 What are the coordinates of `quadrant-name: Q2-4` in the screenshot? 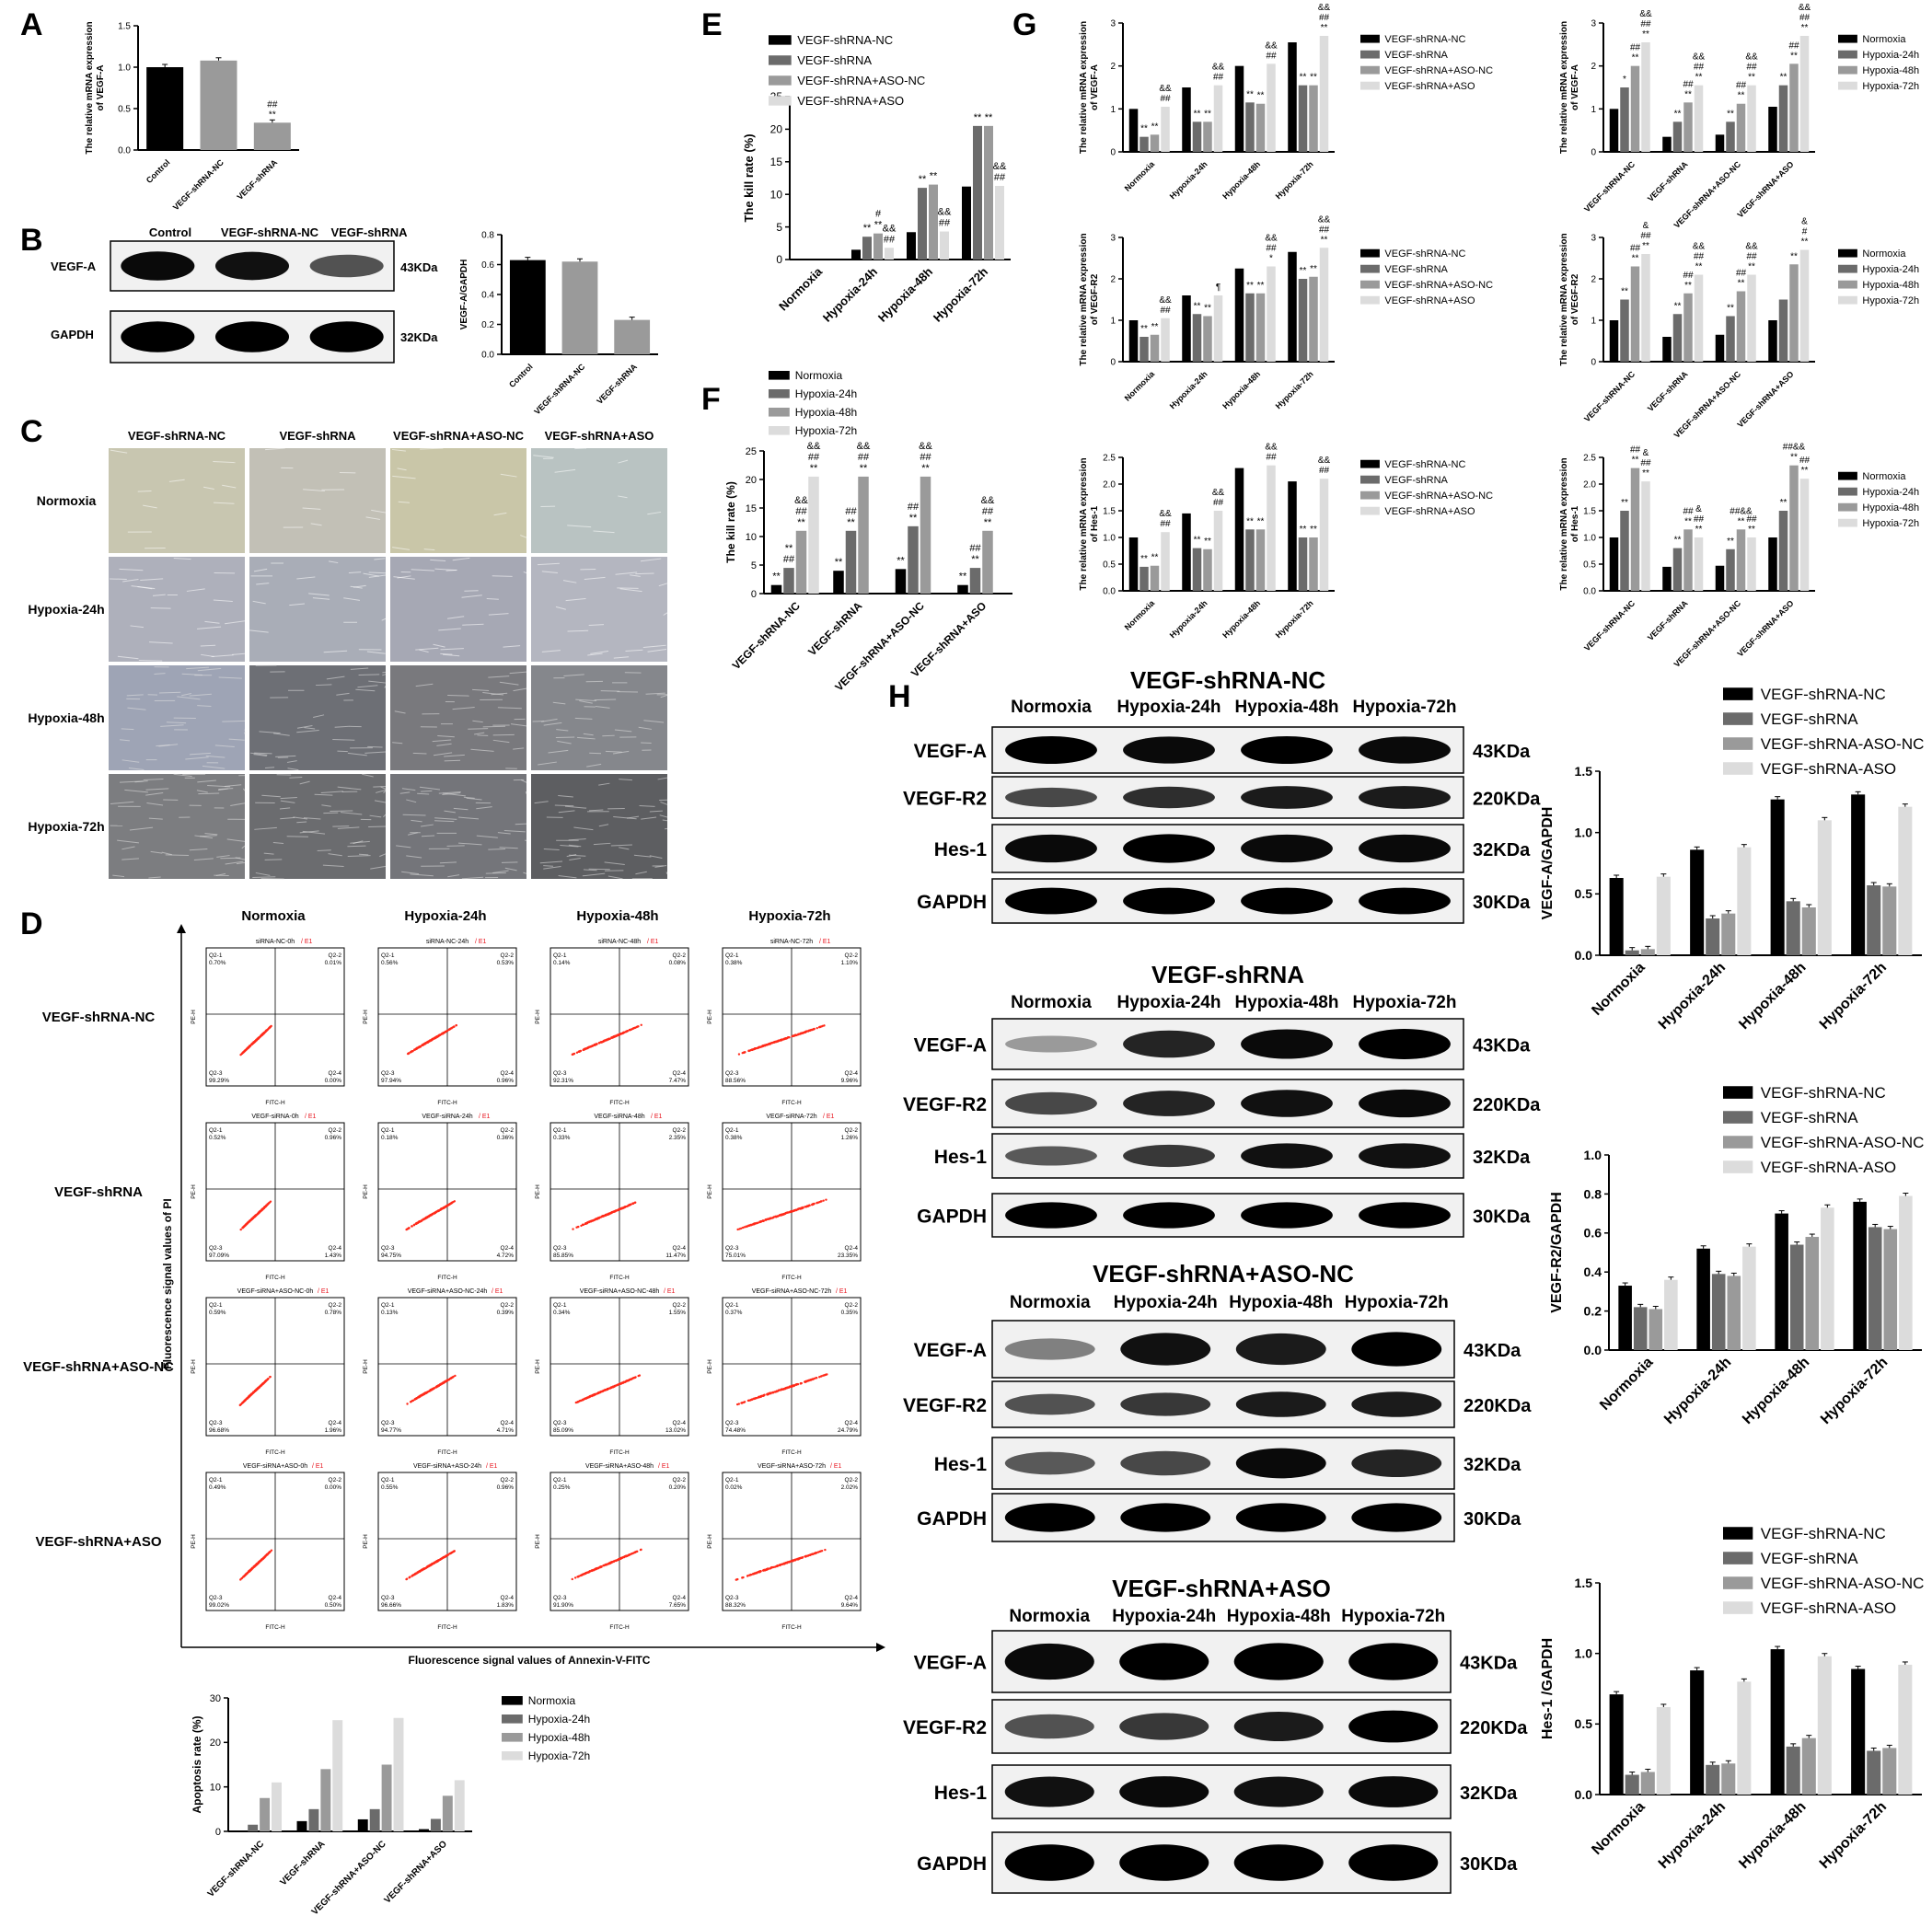 It's located at (852, 1423).